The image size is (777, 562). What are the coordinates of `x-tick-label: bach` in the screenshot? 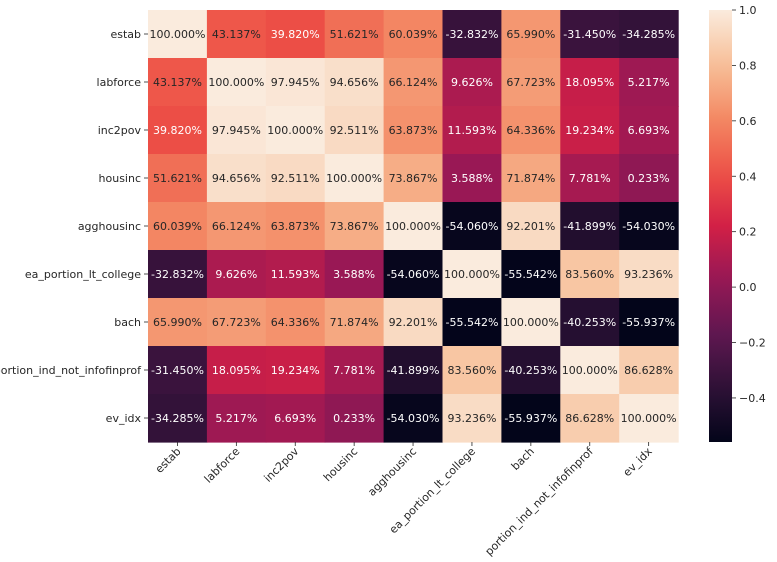 It's located at (523, 459).